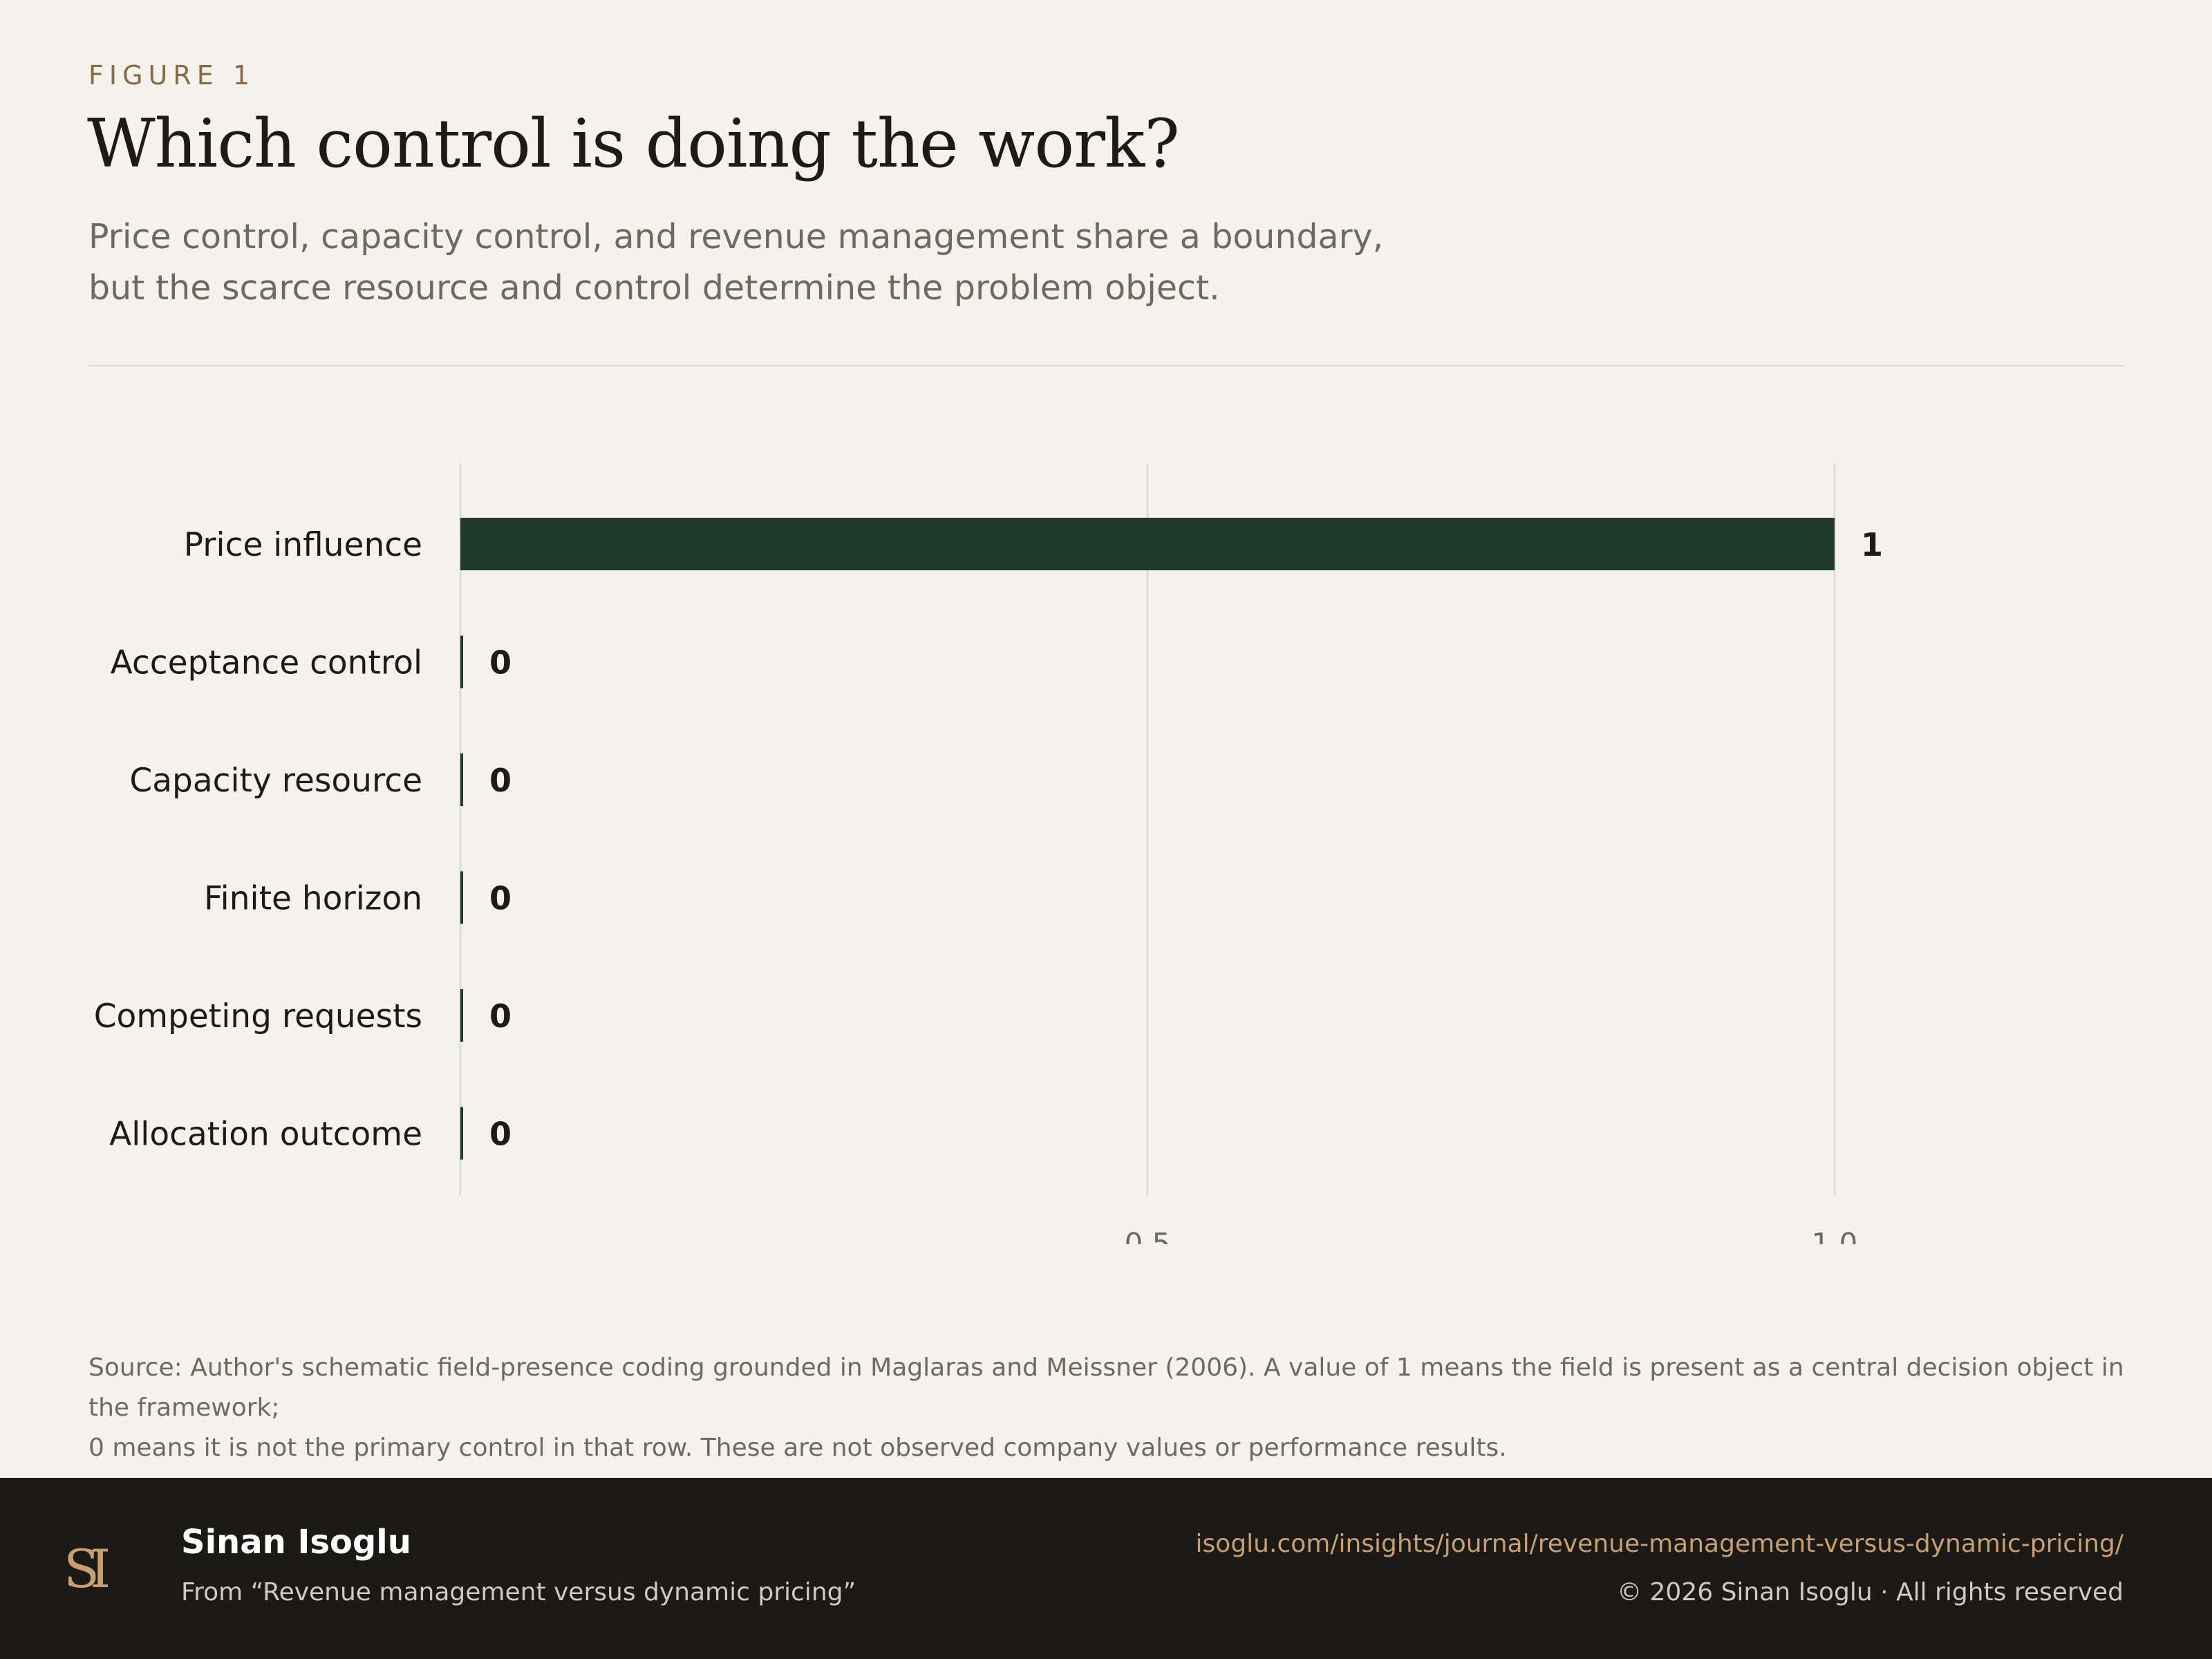 This screenshot has height=1659, width=2212. Describe the element at coordinates (1835, 1236) in the screenshot. I see `x-tick-label: 1.0` at that location.